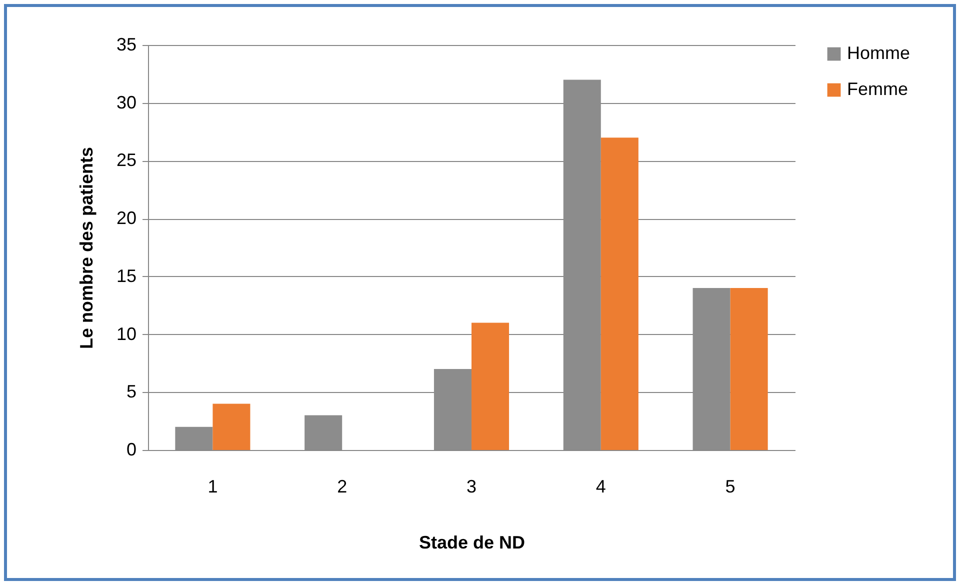 This screenshot has height=585, width=960. I want to click on x-tick-label: 4, so click(601, 486).